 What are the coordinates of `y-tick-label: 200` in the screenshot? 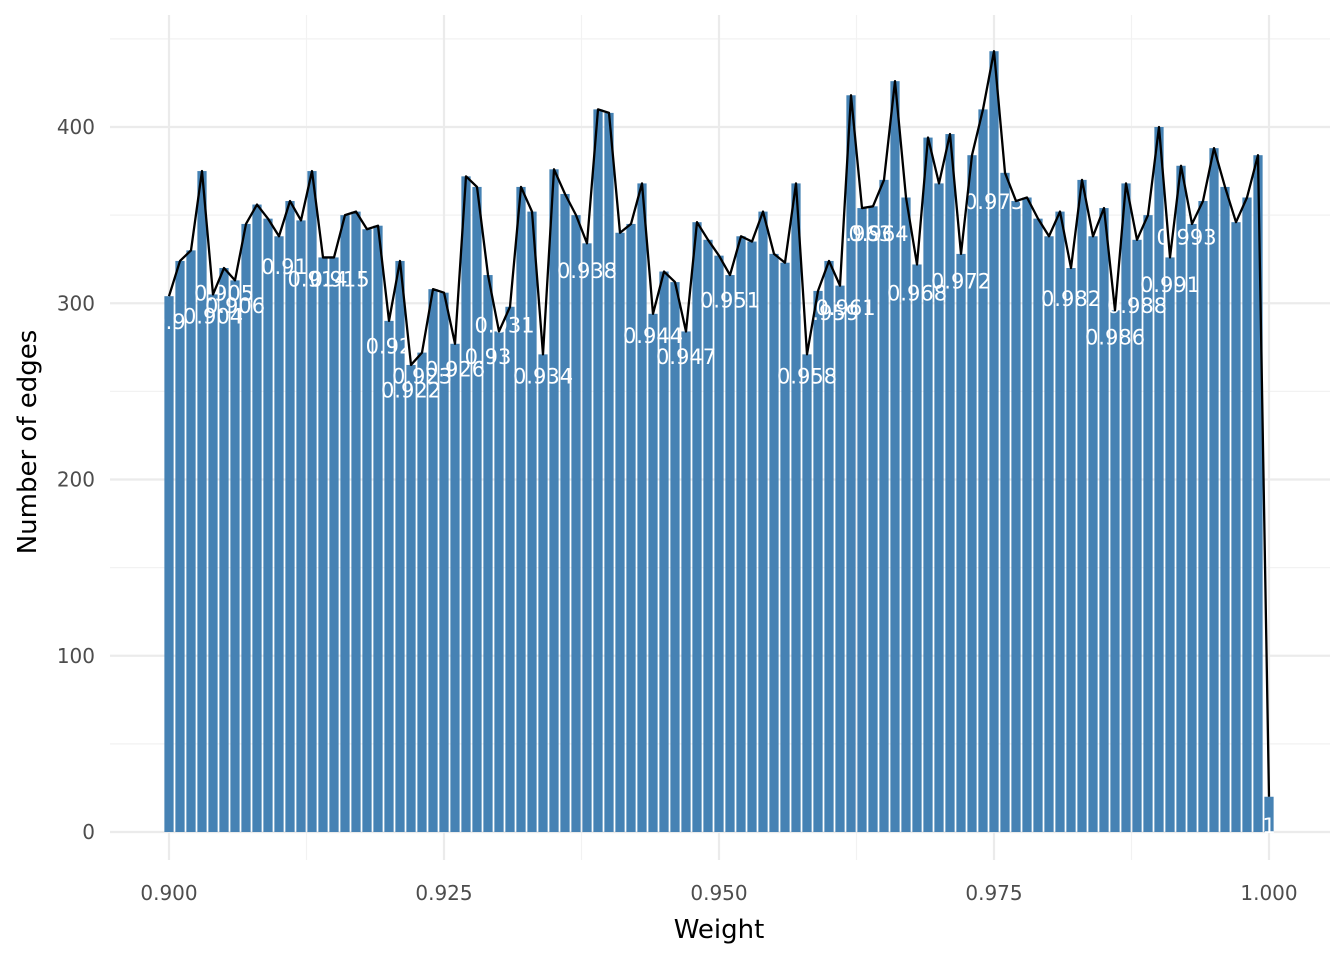 It's located at (76, 480).